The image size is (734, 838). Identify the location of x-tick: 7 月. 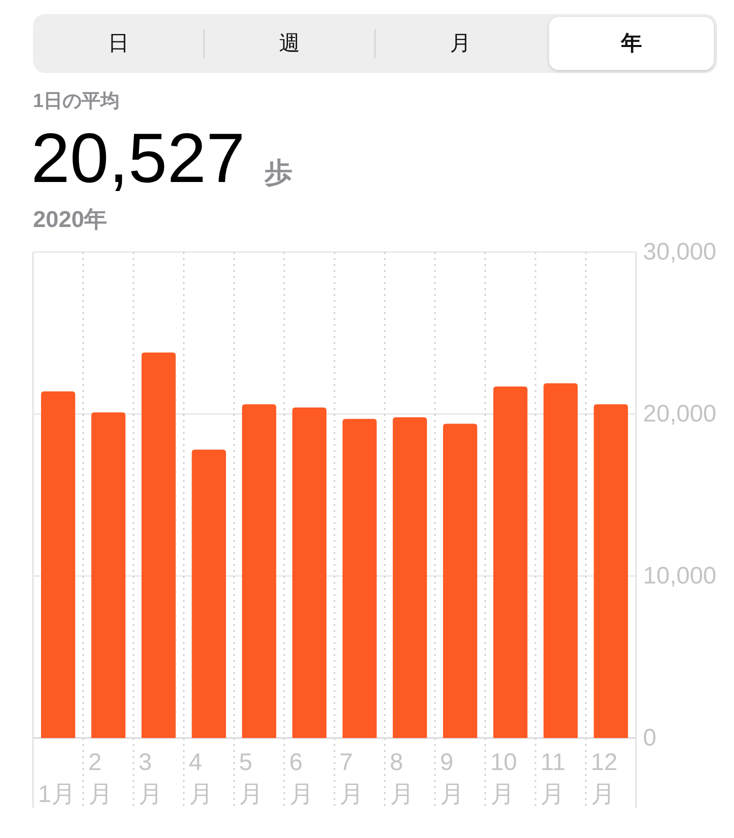
(352, 778).